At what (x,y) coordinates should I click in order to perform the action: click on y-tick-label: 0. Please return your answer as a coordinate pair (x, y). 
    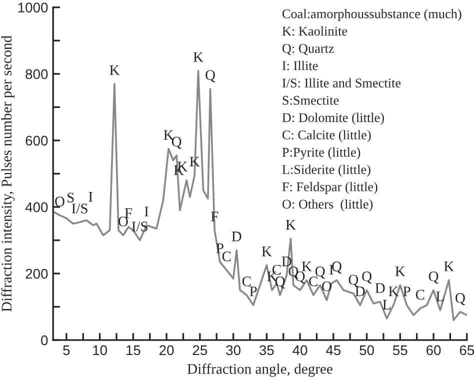
    Looking at the image, I should click on (44, 340).